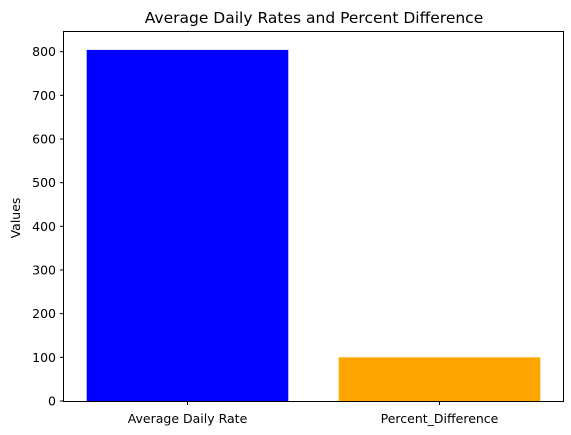 Image resolution: width=571 pixels, height=435 pixels. I want to click on x-tick-label: Average Daily Rate, so click(188, 418).